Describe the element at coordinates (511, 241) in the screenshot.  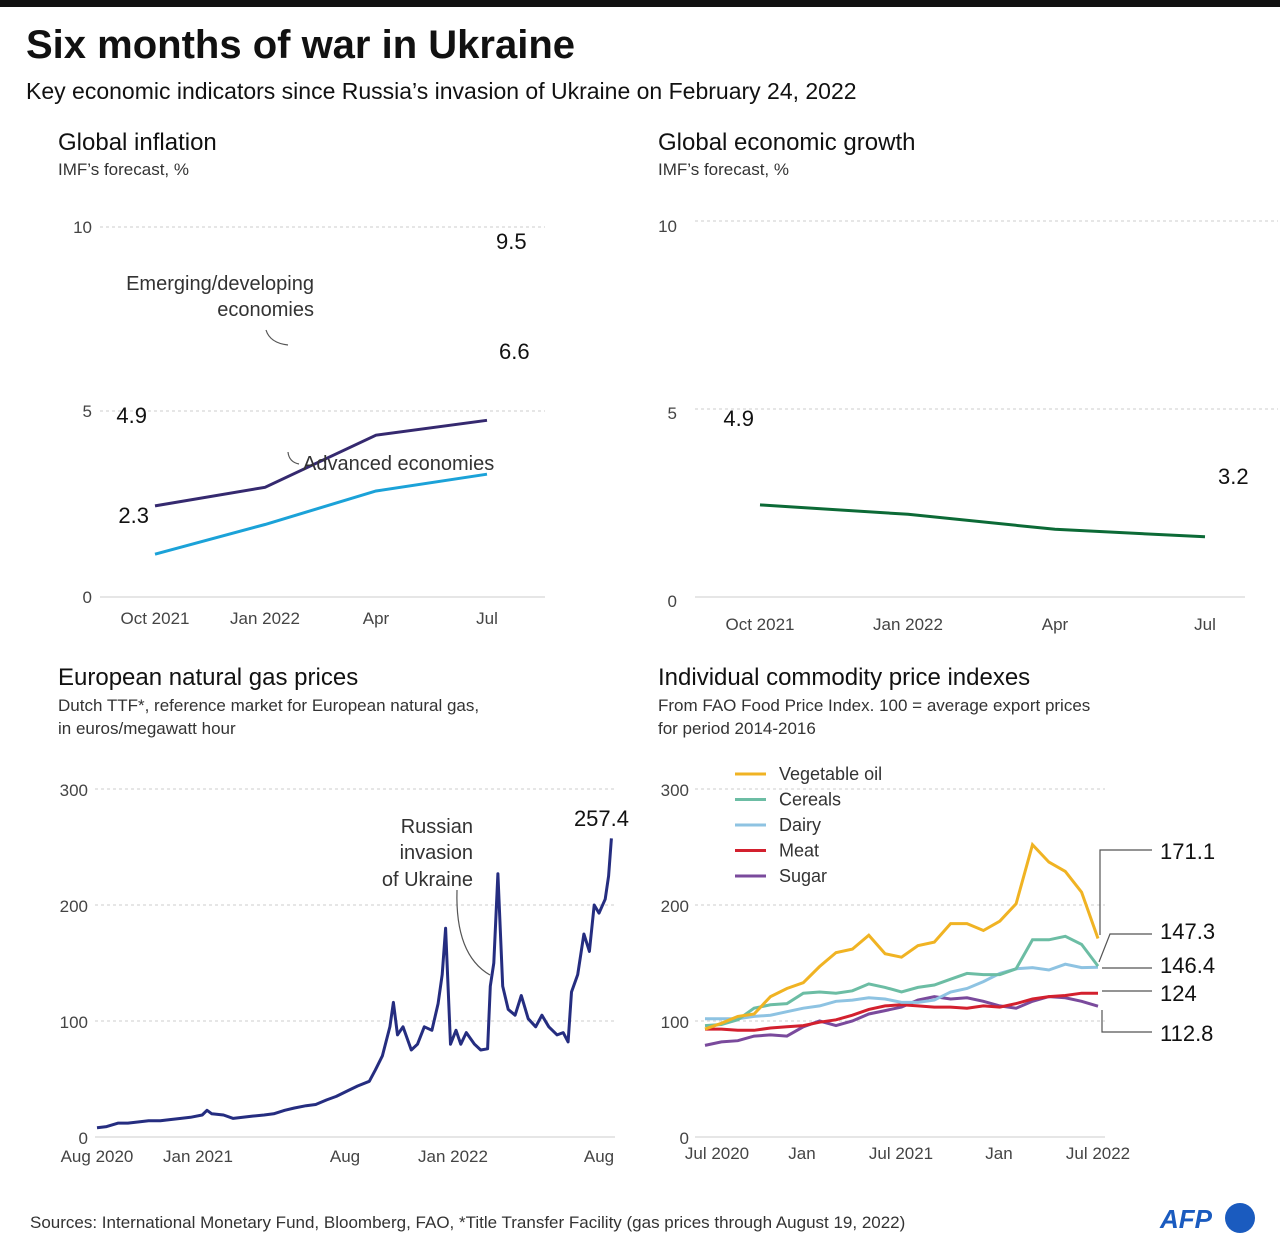
I see `data-label: 9.5` at that location.